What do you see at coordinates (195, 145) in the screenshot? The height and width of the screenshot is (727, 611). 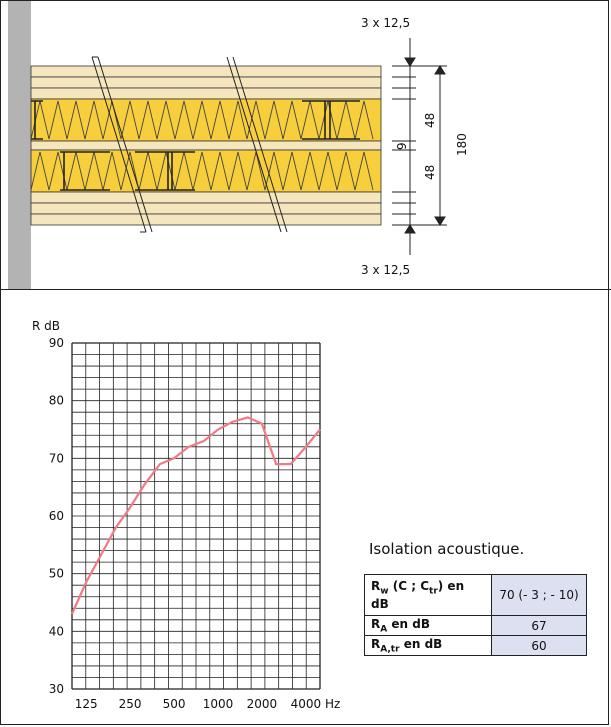 I see `metal-studs` at bounding box center [195, 145].